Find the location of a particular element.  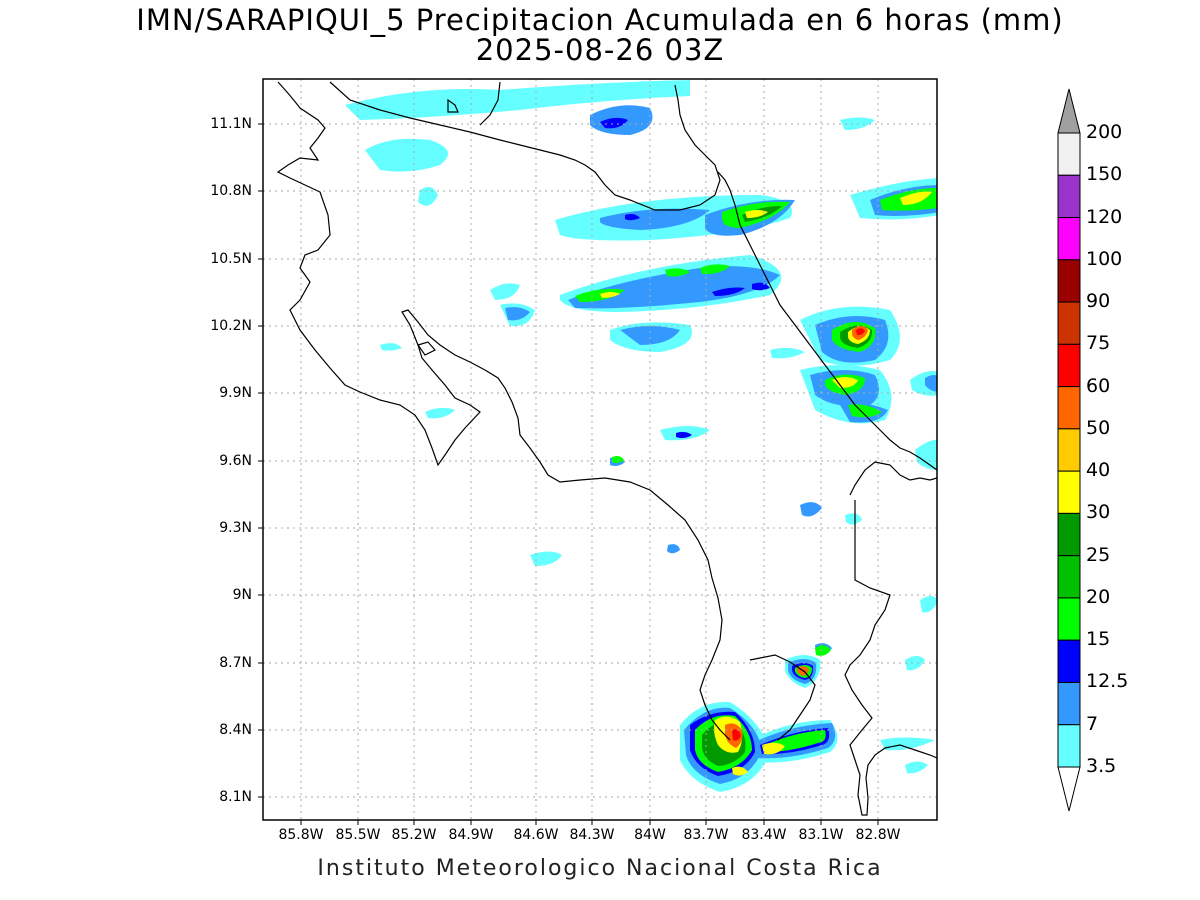

colorbar-label: 120 is located at coordinates (1104, 216).